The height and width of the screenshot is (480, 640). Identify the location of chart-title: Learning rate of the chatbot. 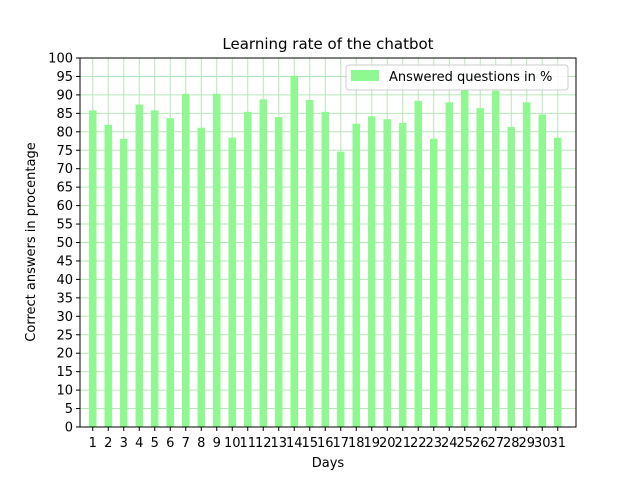
(327, 44).